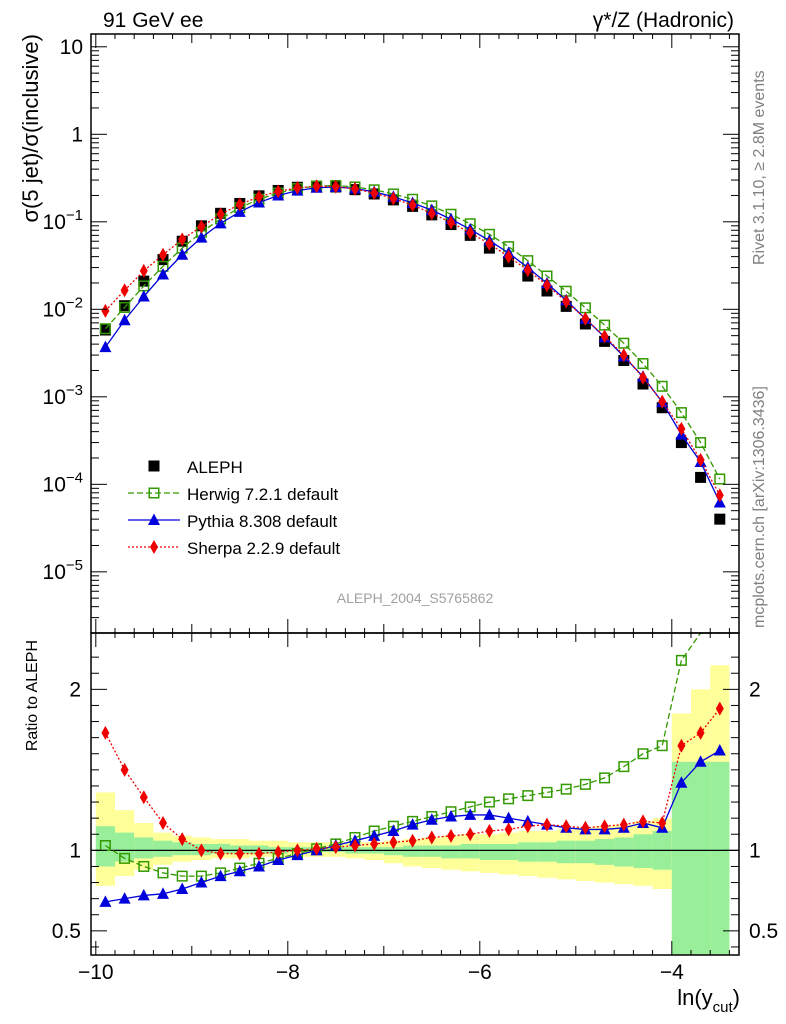 The image size is (786, 1024). I want to click on ratio-y-axis-label: Ratio to ALEPH, so click(32, 695).